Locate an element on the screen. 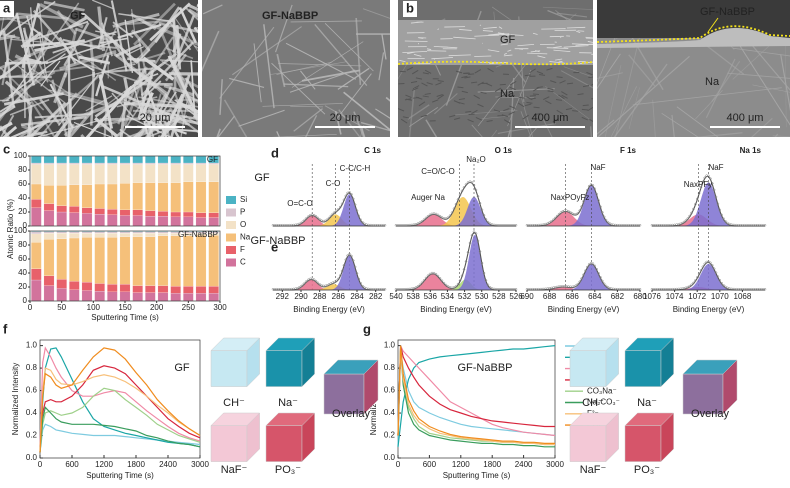 Image resolution: width=790 pixels, height=488 pixels. plot-frame is located at coordinates (120, 399).